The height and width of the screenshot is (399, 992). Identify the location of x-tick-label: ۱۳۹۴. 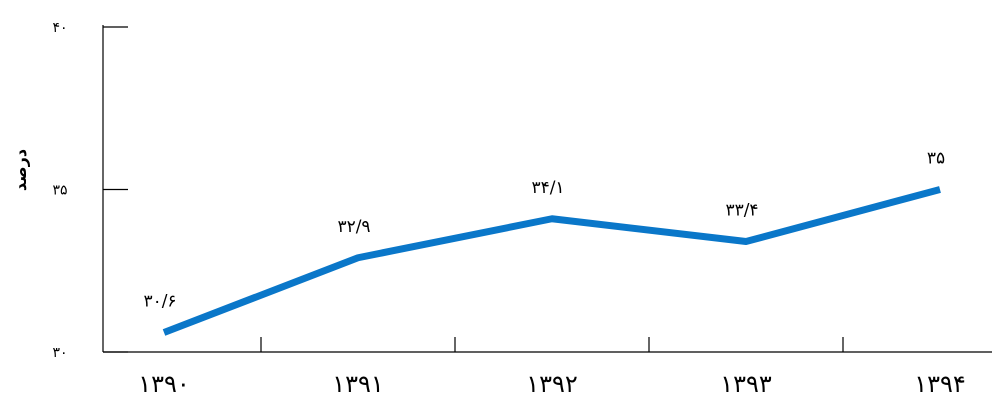
(940, 384).